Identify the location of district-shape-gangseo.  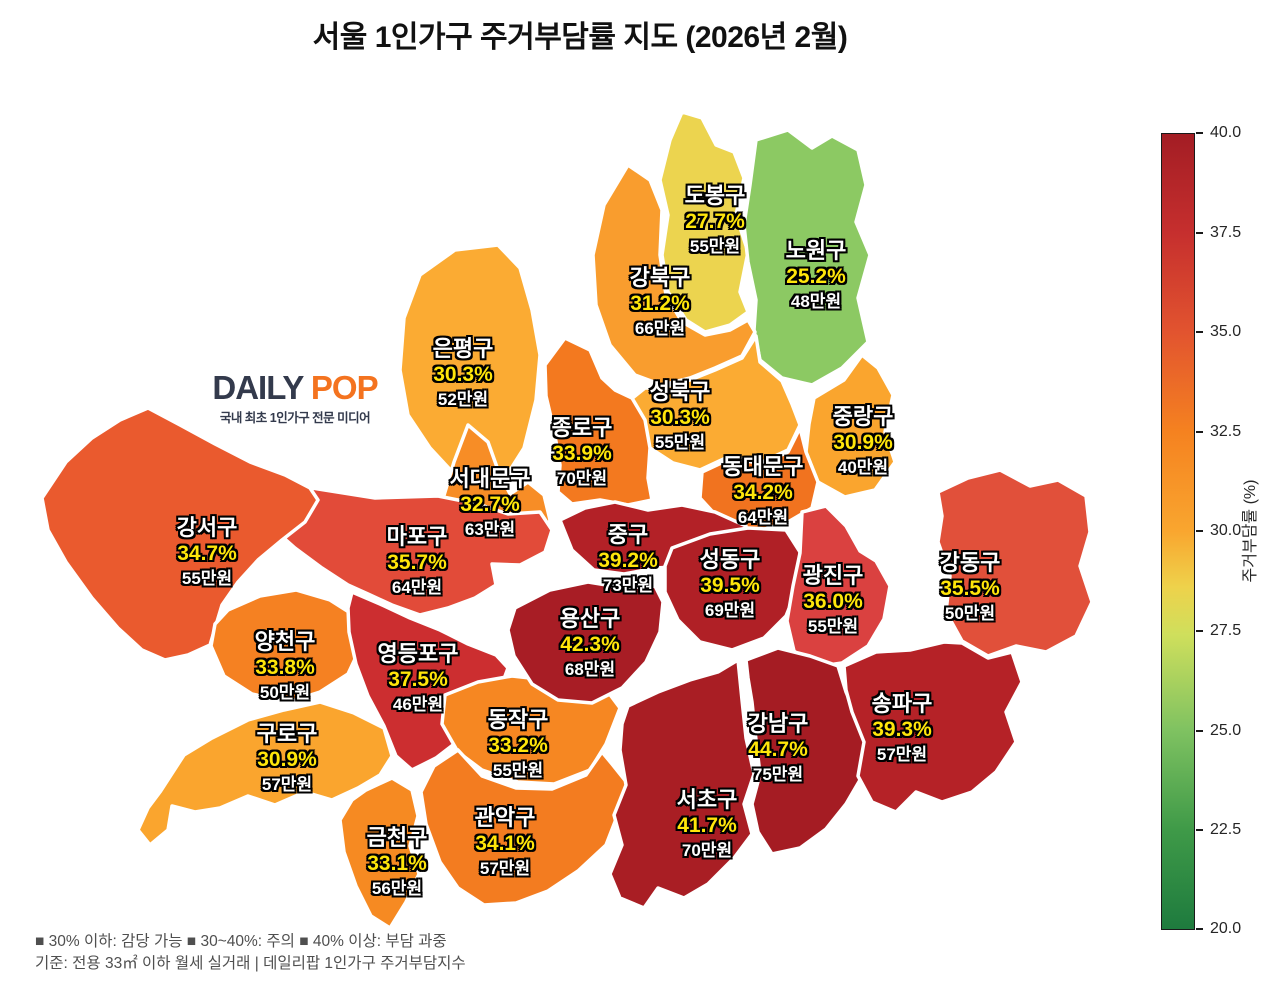
(180, 534).